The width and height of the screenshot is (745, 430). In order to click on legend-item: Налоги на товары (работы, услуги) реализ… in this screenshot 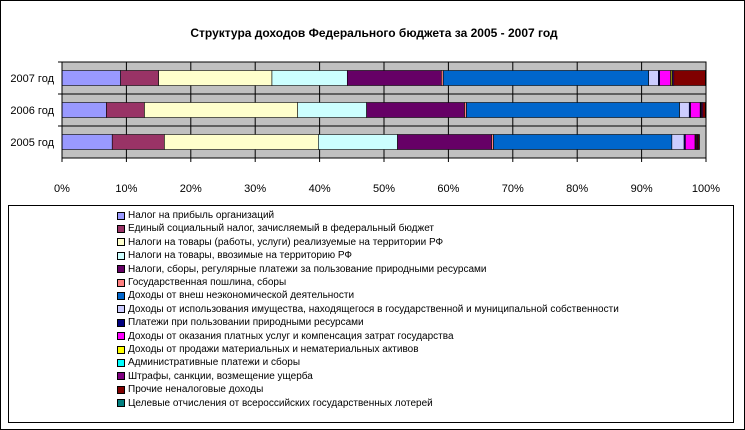, I will do `click(280, 242)`.